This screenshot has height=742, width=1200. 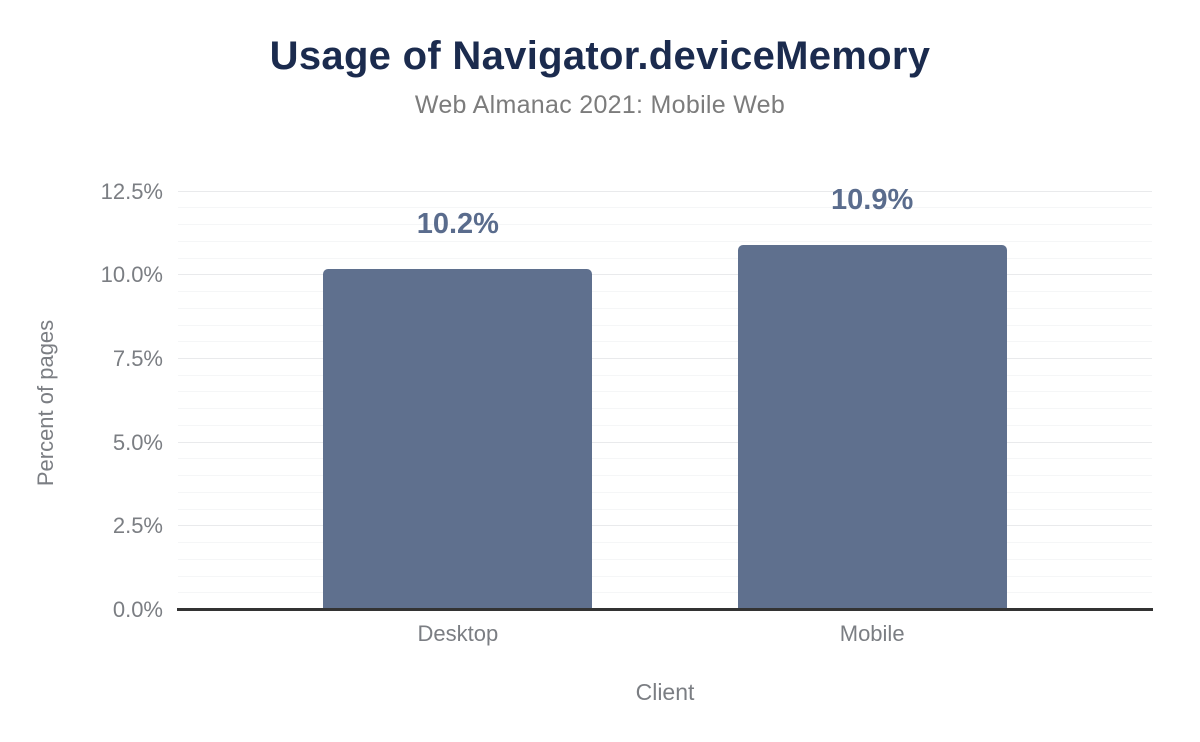 I want to click on bar-value-label: 10.2%, so click(x=457, y=223).